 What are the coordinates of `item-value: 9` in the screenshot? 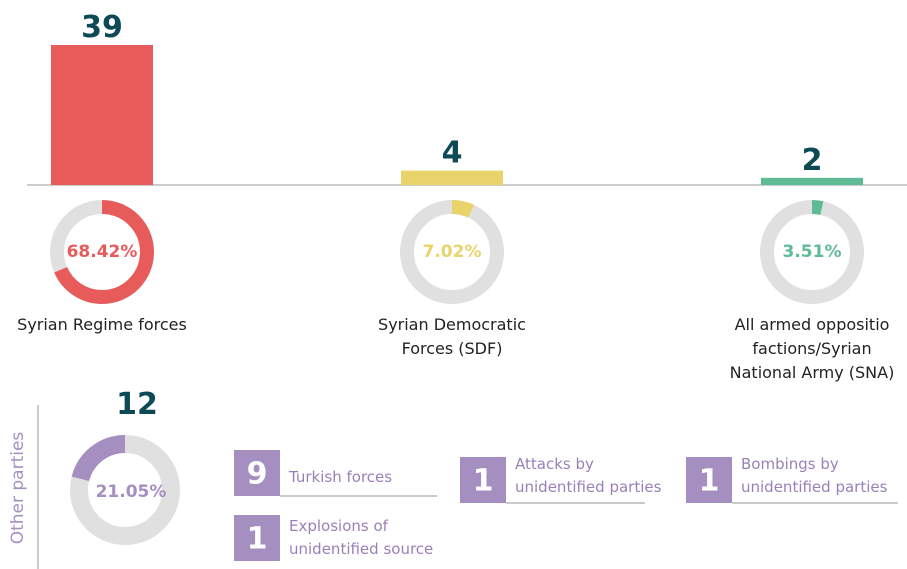 It's located at (257, 474).